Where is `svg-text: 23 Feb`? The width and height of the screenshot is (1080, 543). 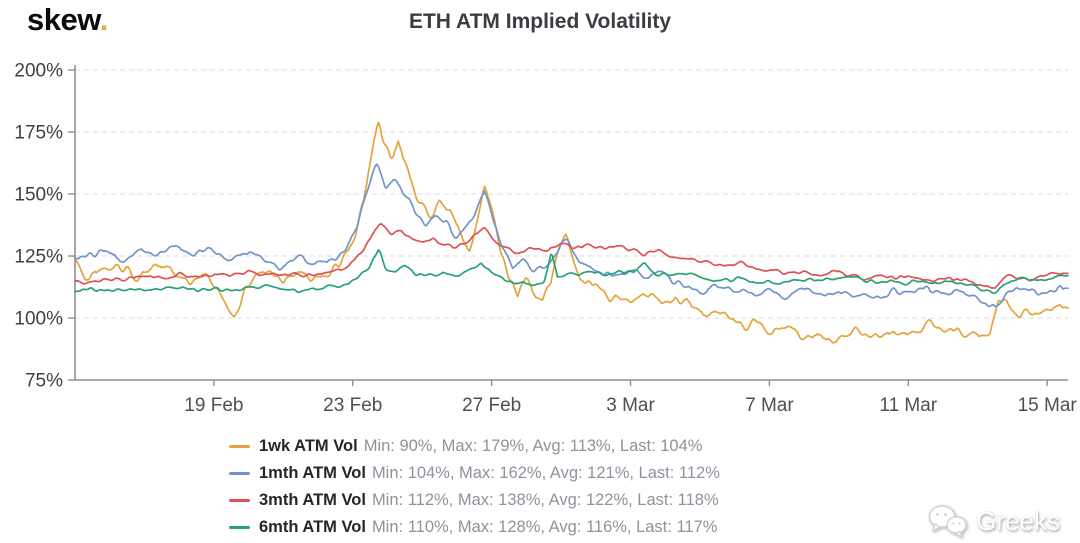 svg-text: 23 Feb is located at coordinates (352, 405).